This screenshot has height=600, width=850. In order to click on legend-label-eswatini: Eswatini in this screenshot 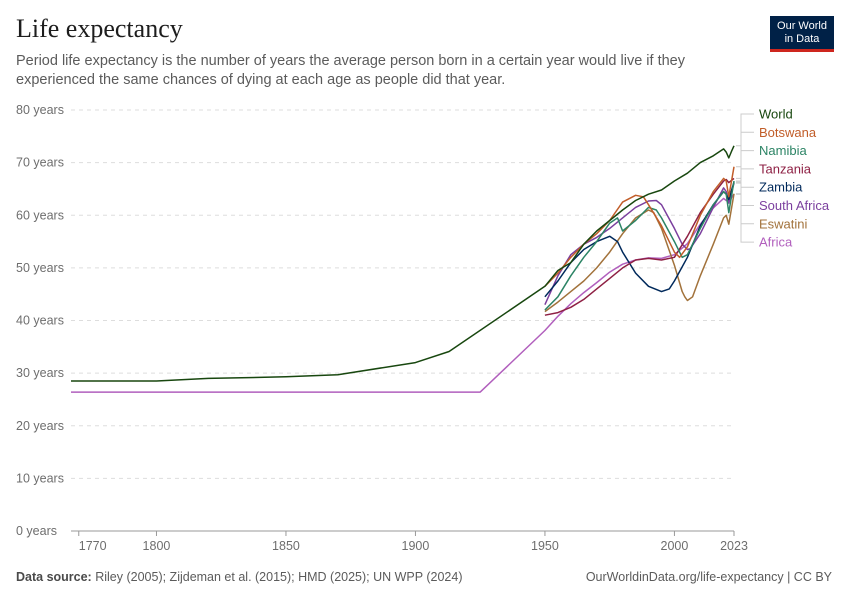, I will do `click(783, 223)`.